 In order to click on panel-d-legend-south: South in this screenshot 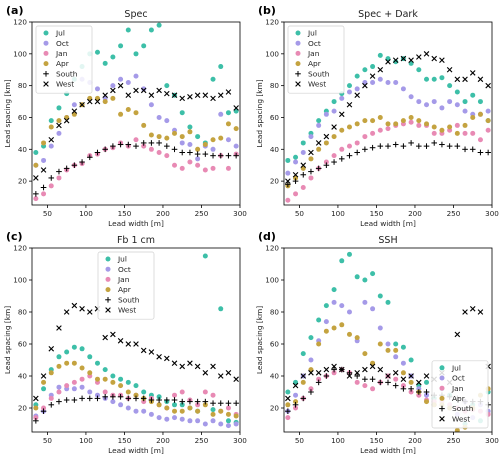, I will do `click(463, 408)`.